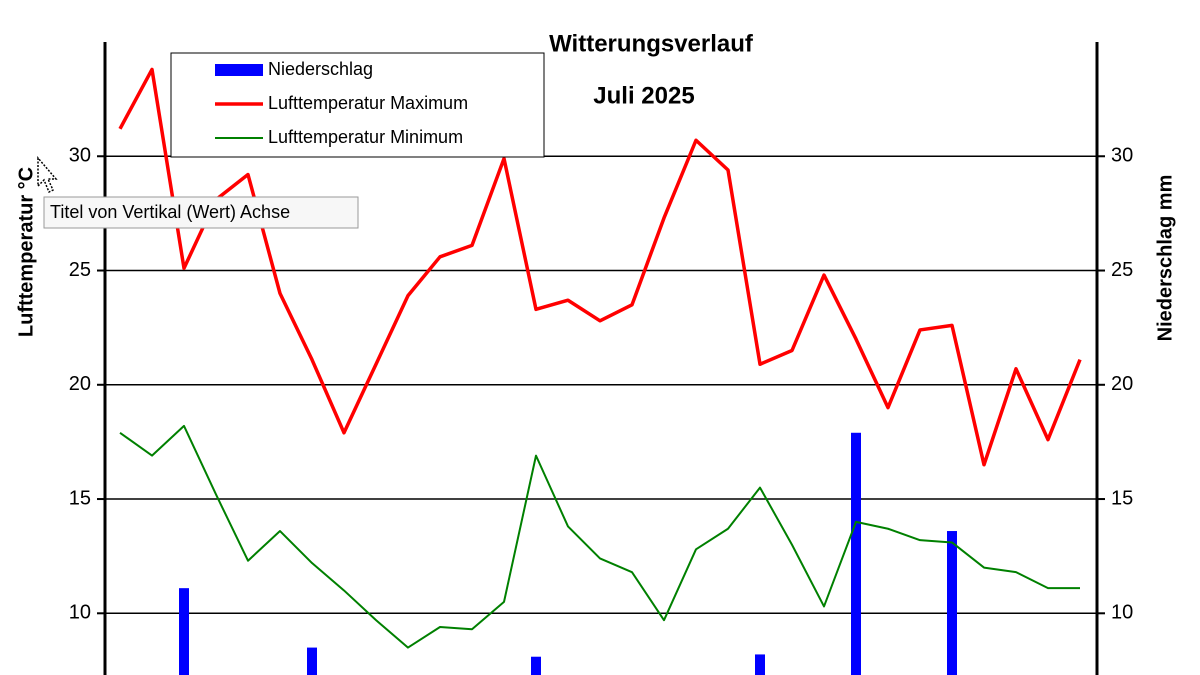 This screenshot has height=675, width=1200. Describe the element at coordinates (651, 43) in the screenshot. I see `chart-title: Witterungsverlauf` at that location.